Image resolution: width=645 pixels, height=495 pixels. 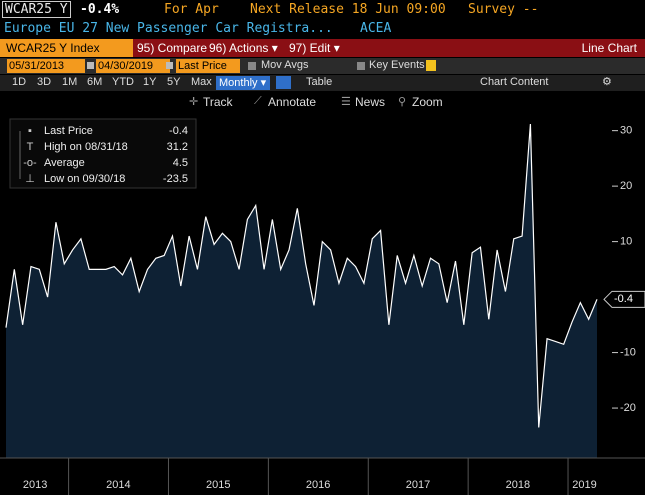 What do you see at coordinates (318, 485) in the screenshot?
I see `x-tick-label: 2016` at bounding box center [318, 485].